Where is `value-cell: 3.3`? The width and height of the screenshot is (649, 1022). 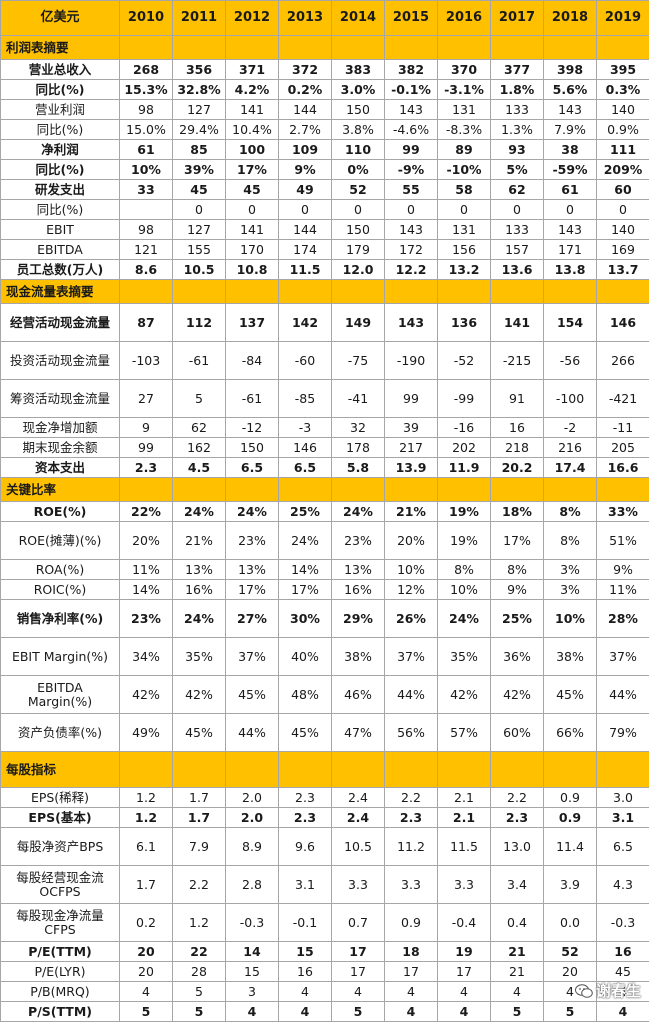 value-cell: 3.3 is located at coordinates (464, 885).